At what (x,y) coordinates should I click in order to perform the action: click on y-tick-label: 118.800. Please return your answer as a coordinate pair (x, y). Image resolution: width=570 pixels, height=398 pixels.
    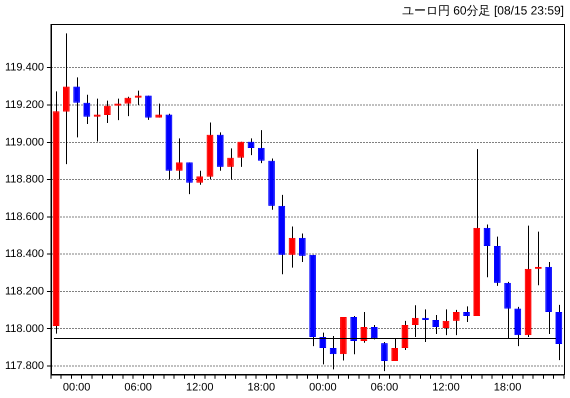
    Looking at the image, I should click on (24, 180).